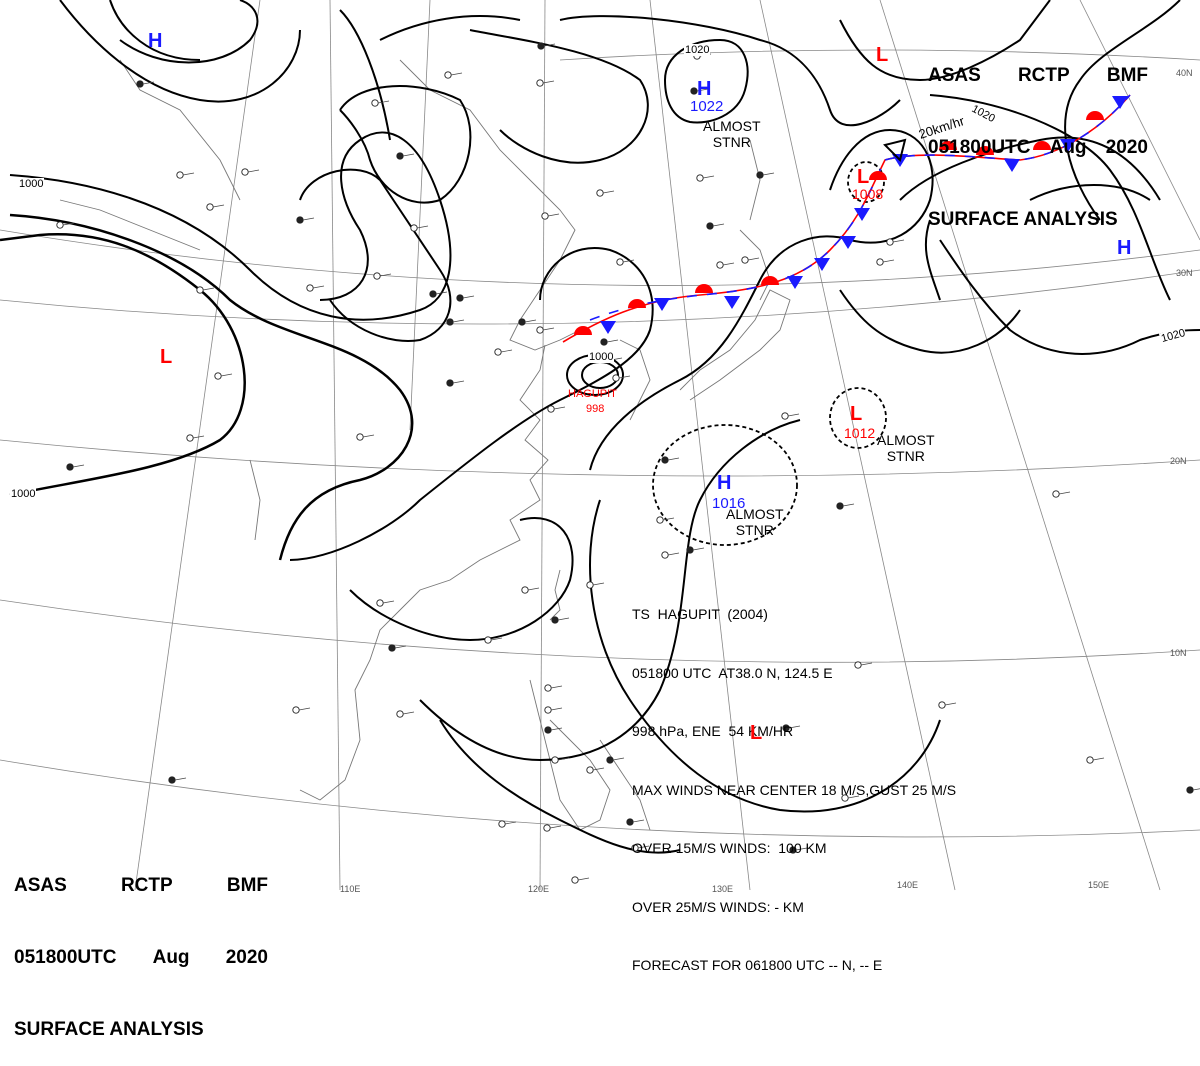 This screenshot has width=1200, height=1066. What do you see at coordinates (350, 889) in the screenshot?
I see `longitude-label: 110E` at bounding box center [350, 889].